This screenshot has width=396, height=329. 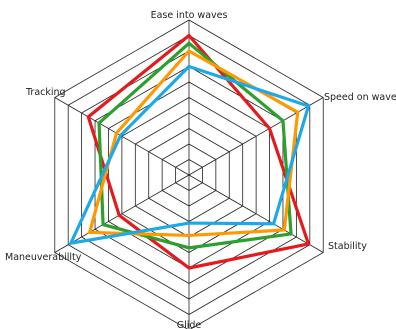 What do you see at coordinates (189, 15) in the screenshot?
I see `axis-label-ease-into-waves: Ease into waves` at bounding box center [189, 15].